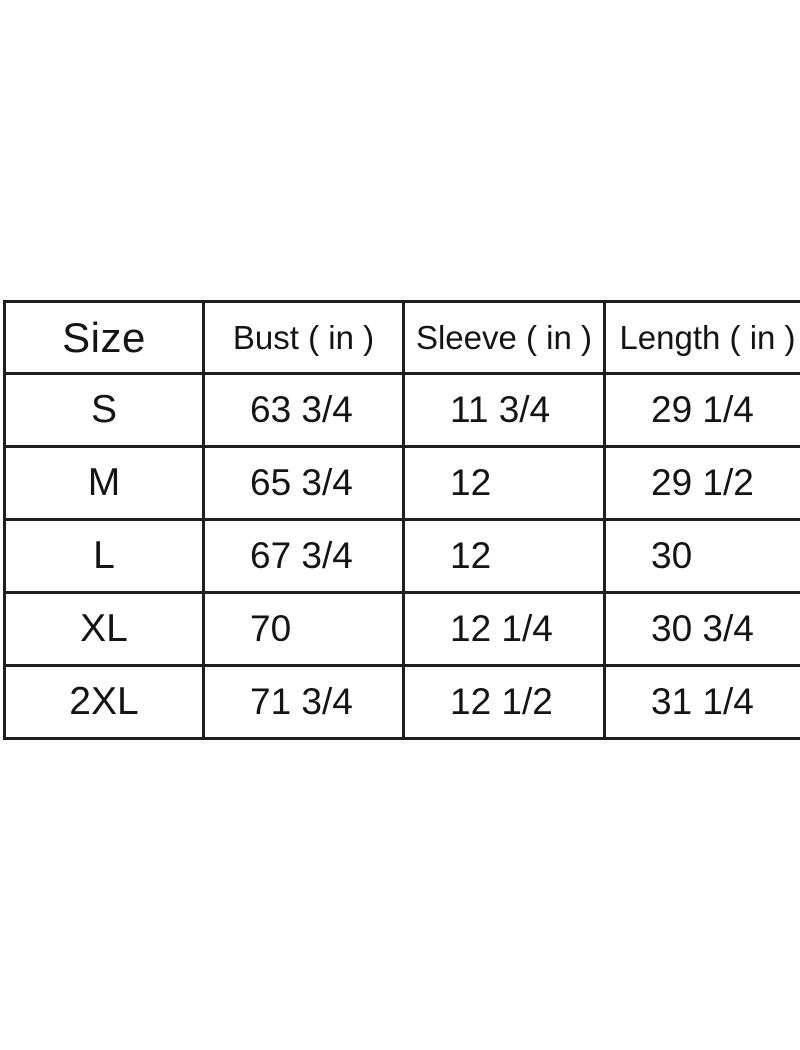  What do you see at coordinates (104, 410) in the screenshot?
I see `cell-size: S` at bounding box center [104, 410].